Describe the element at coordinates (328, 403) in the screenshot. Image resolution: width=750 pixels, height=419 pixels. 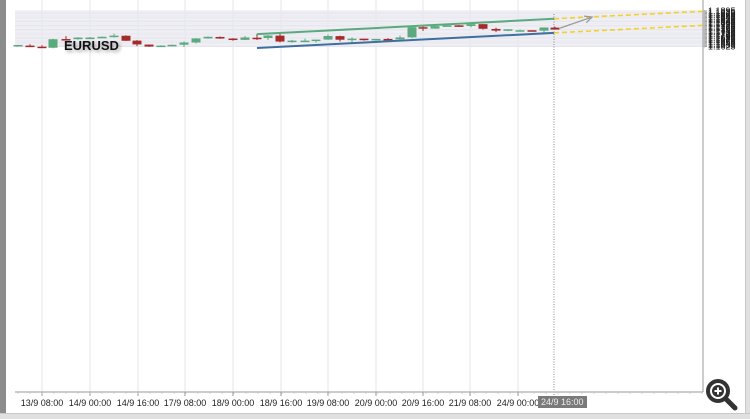
I see `x-tick-label: 19/9 08:00` at that location.